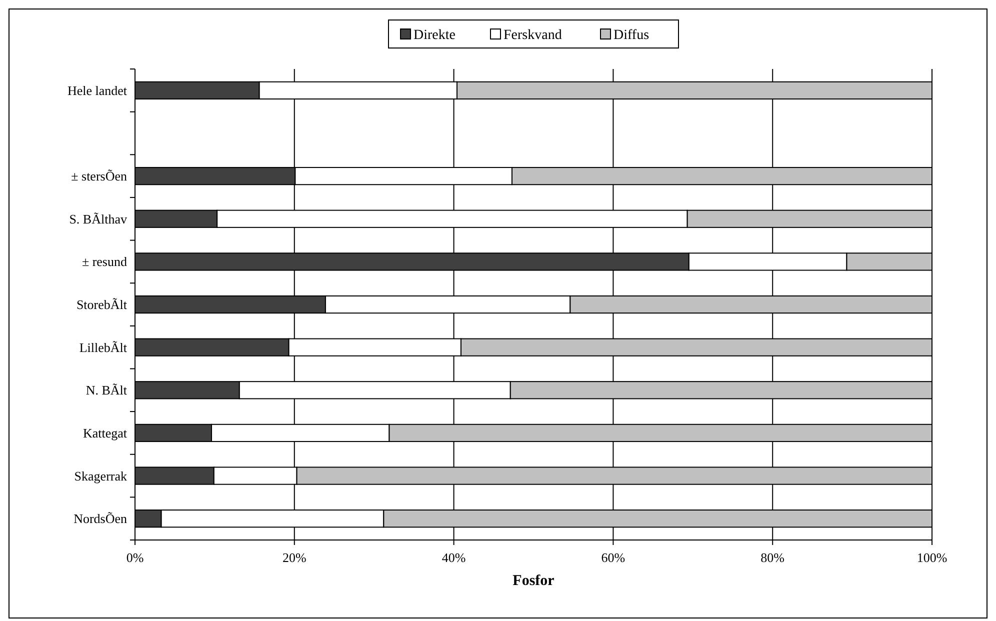 The image size is (996, 621). What do you see at coordinates (99, 176) in the screenshot?
I see `y-tick-label: ± stersÕen` at bounding box center [99, 176].